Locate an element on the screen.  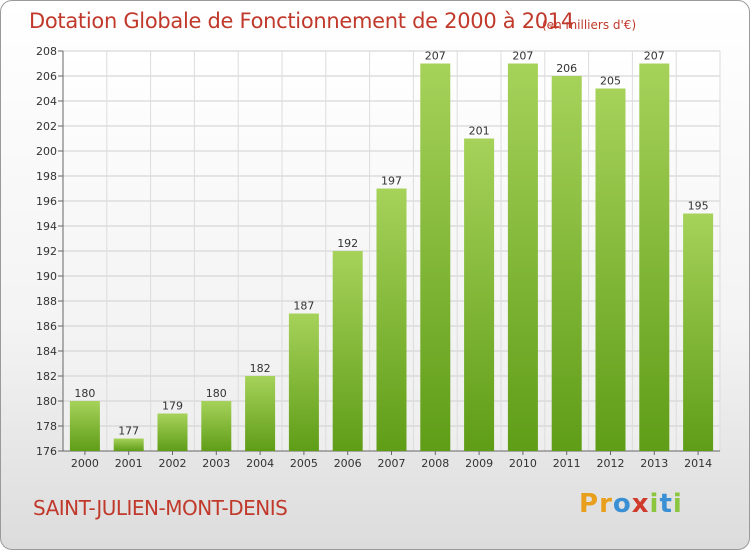
x-tick-label: 2012 is located at coordinates (611, 463).